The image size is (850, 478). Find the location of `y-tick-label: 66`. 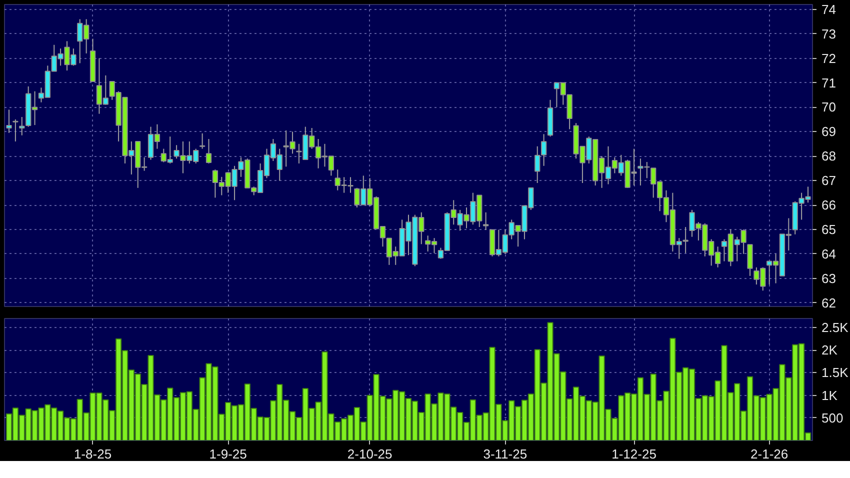

y-tick-label: 66 is located at coordinates (829, 205).